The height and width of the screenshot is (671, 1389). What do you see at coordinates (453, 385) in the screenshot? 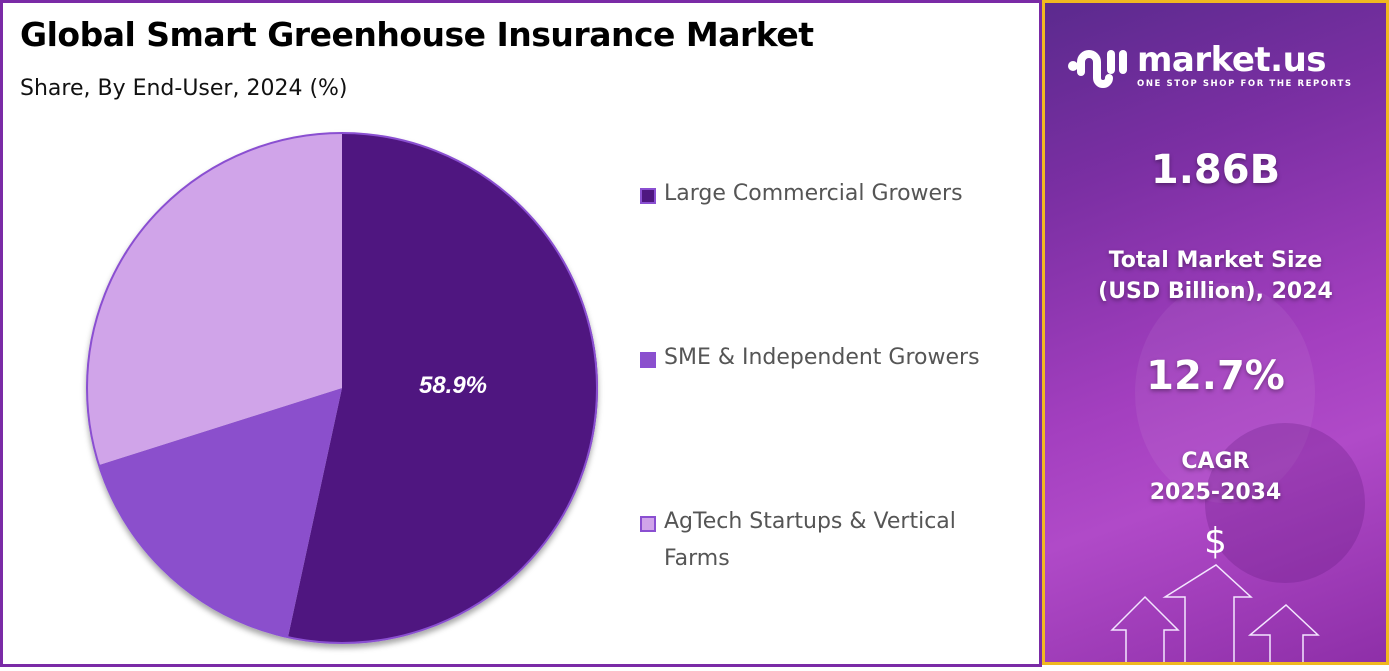
I see `pie-data-label: 58.9%` at bounding box center [453, 385].